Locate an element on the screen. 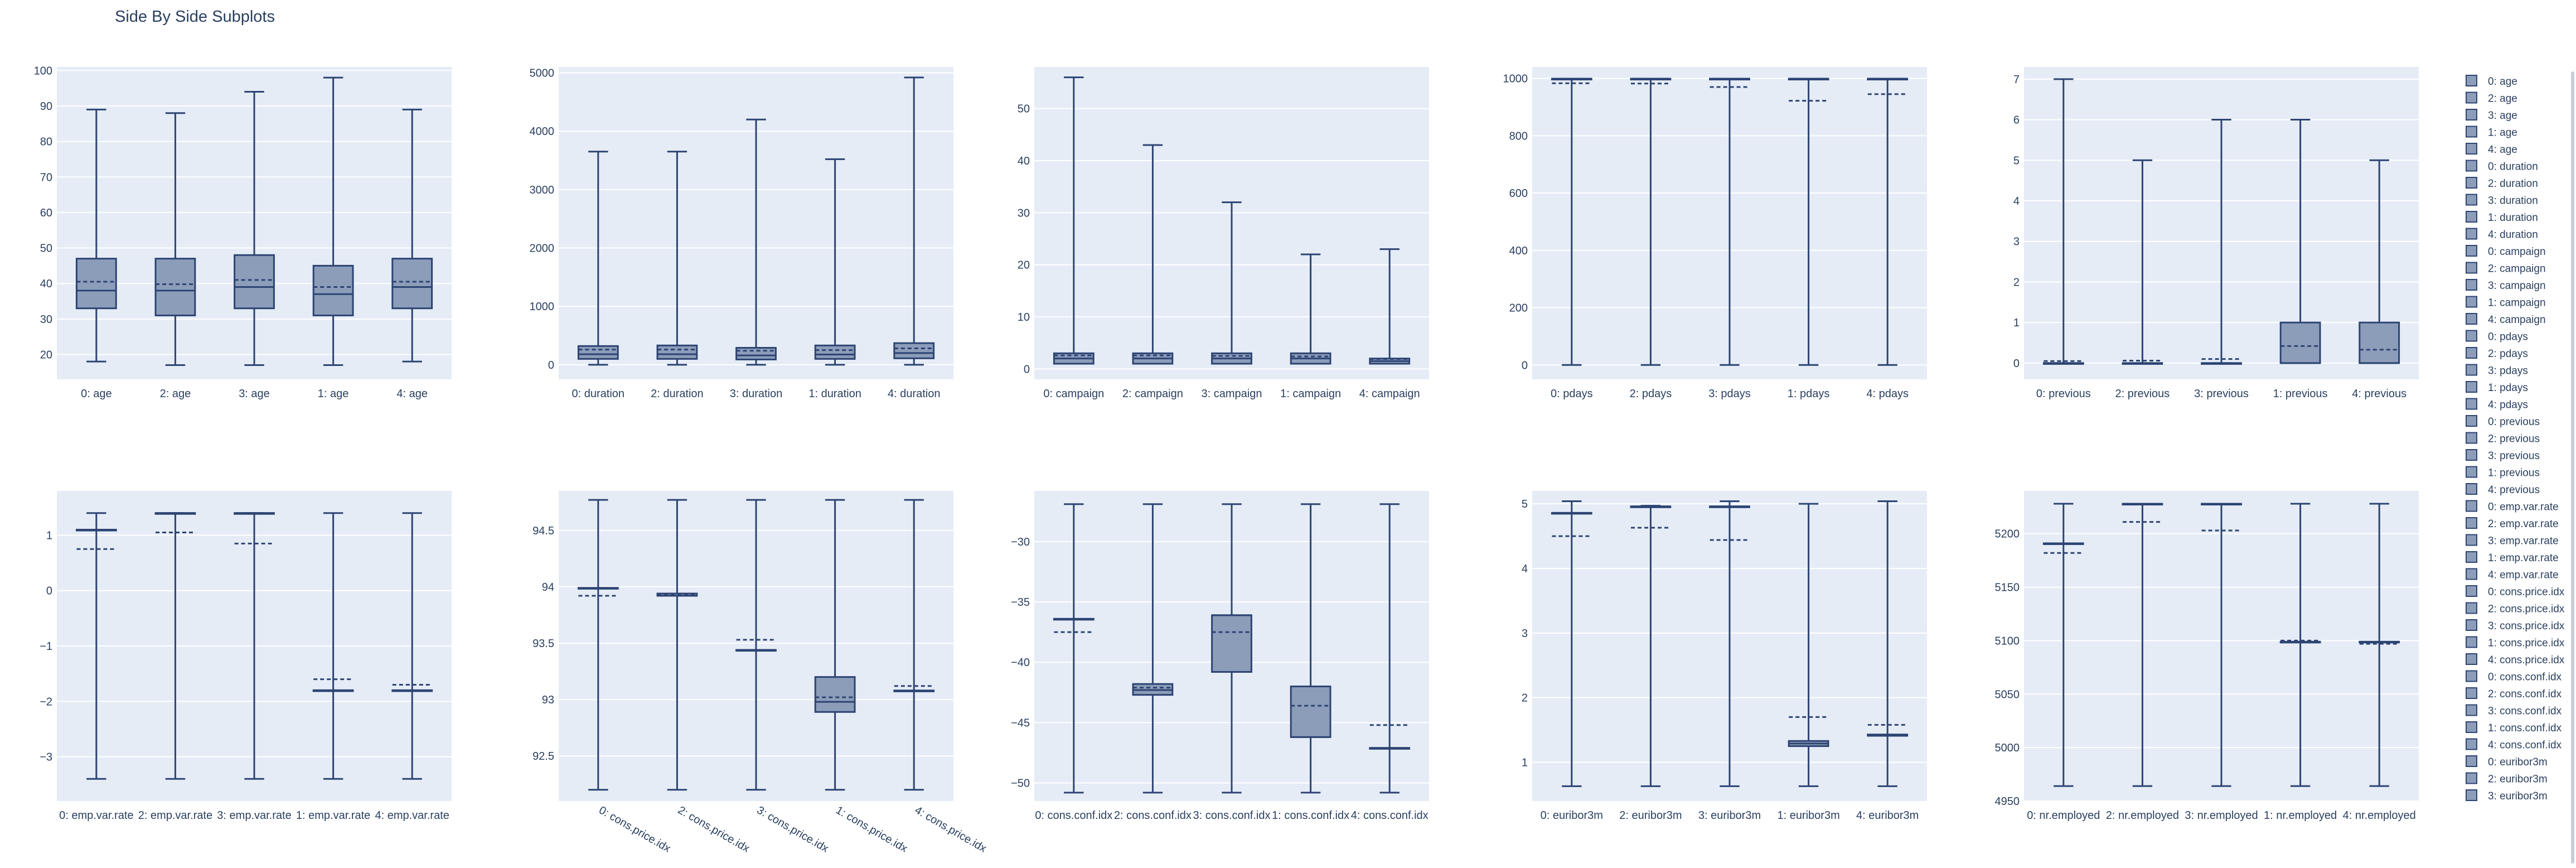  legend-item: 4: cons.conf.idx is located at coordinates (2514, 744).